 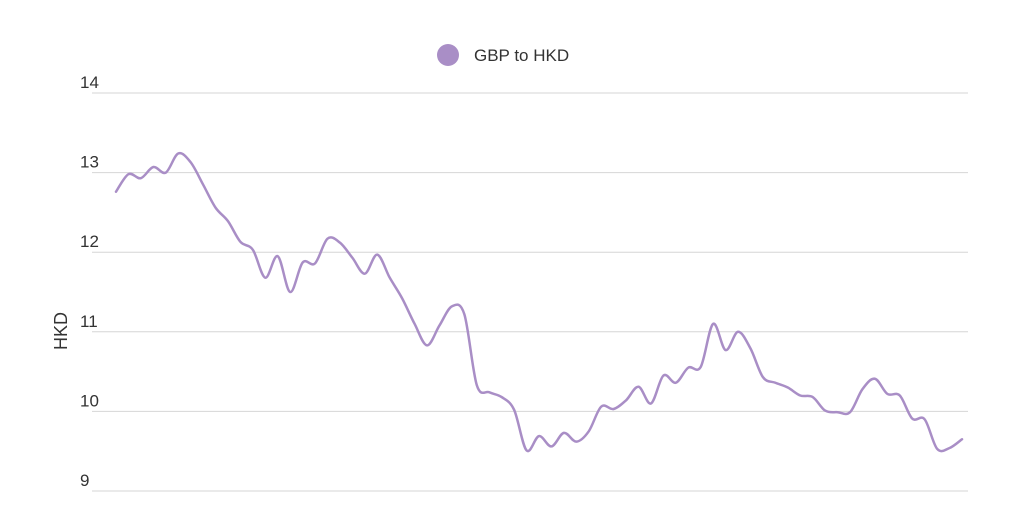 I want to click on y-tick-label: 9, so click(x=84, y=480).